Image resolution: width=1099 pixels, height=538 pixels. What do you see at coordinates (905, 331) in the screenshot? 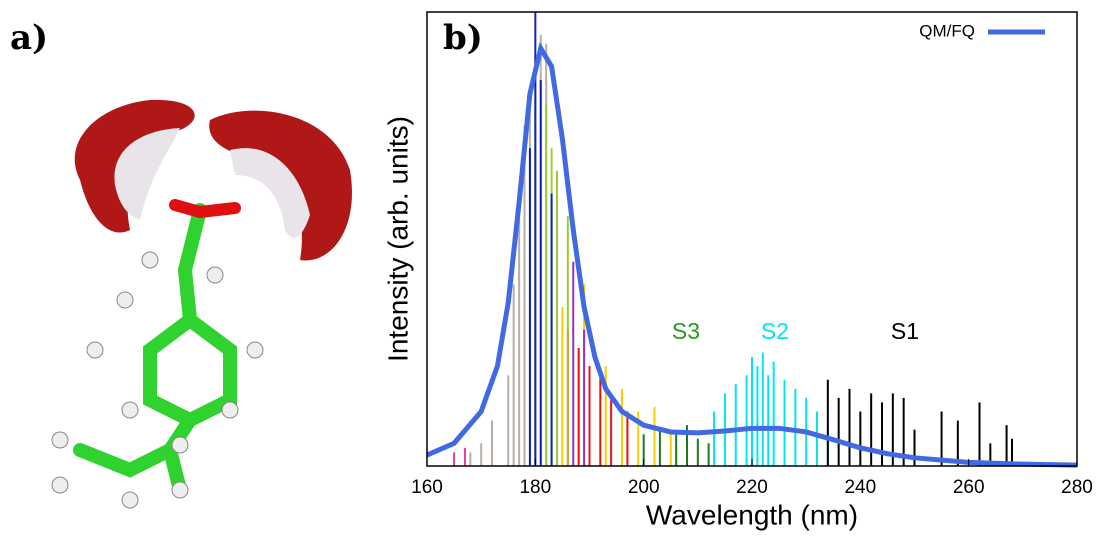
I see `annotation: S1` at bounding box center [905, 331].